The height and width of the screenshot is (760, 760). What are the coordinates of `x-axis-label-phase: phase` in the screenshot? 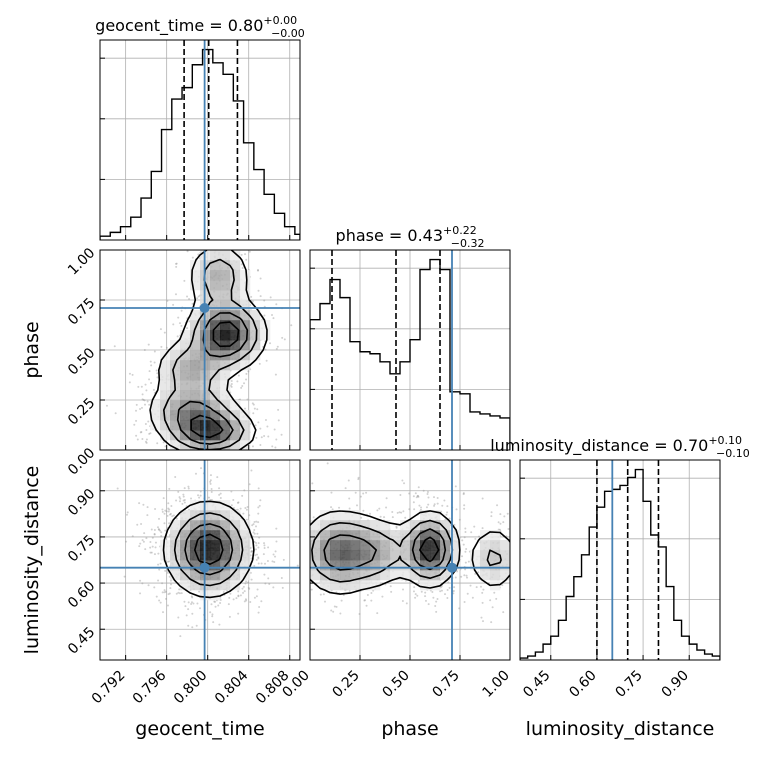 It's located at (409, 729).